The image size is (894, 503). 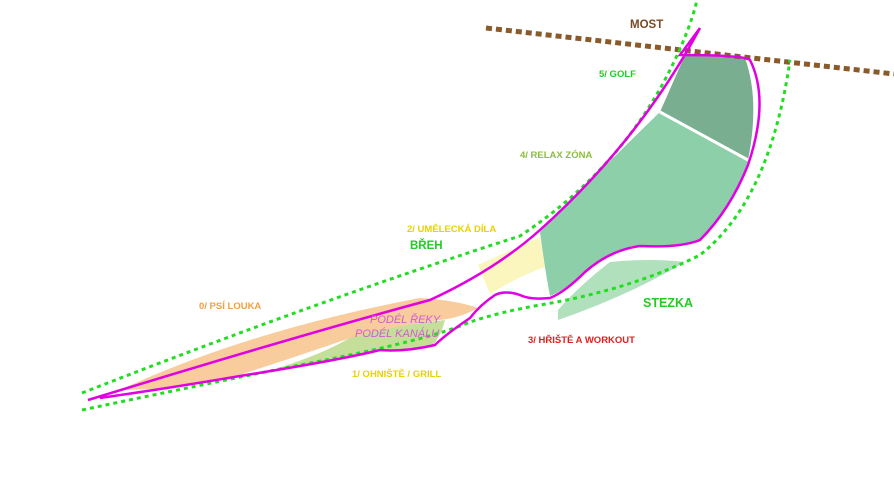 I want to click on grill-zone, so click(x=361, y=345).